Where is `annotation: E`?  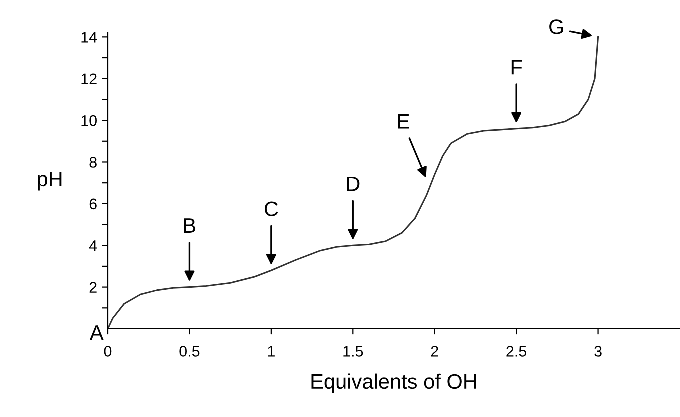
annotation: E is located at coordinates (404, 121).